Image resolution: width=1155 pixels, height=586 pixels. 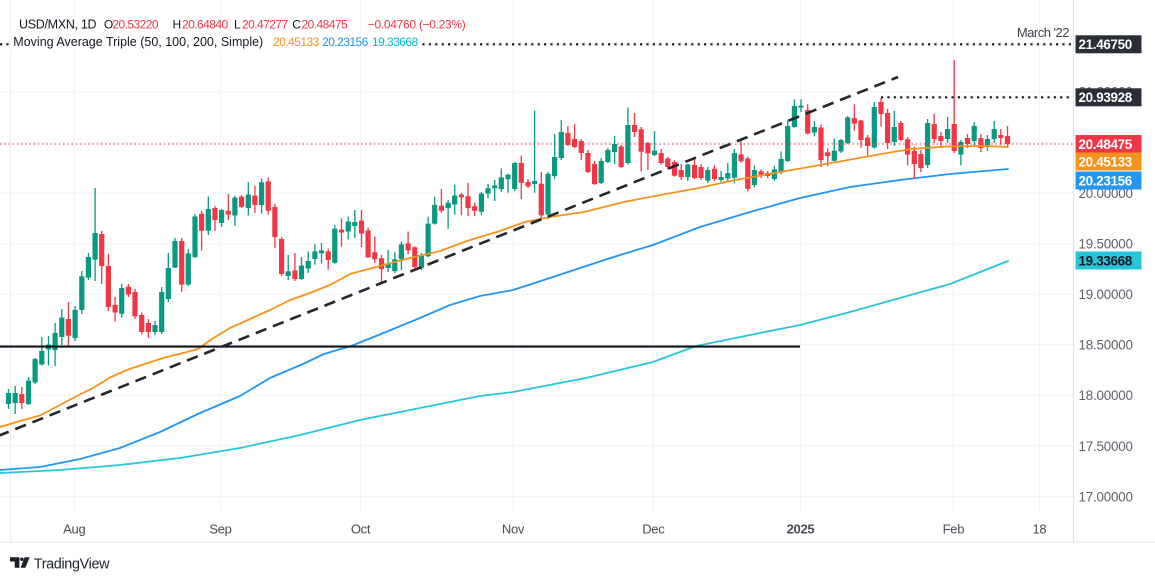 What do you see at coordinates (220, 529) in the screenshot?
I see `svg-text: Sep` at bounding box center [220, 529].